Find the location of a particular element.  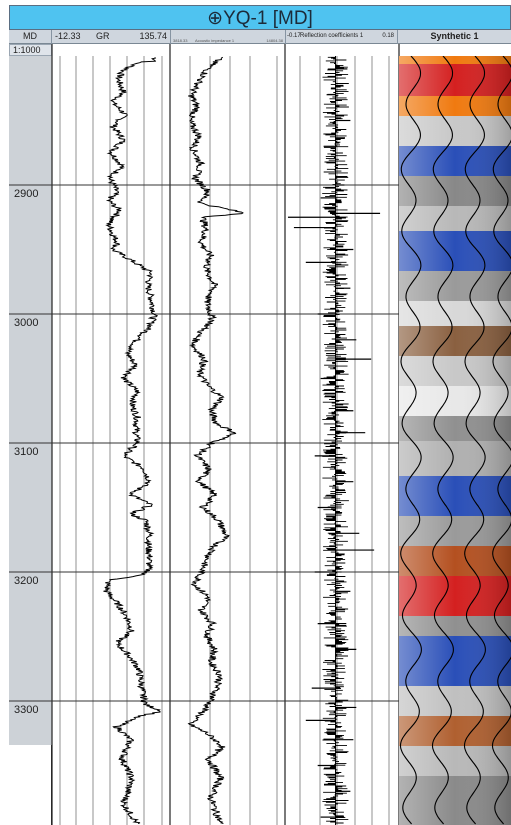

gr-max-label: 135.74 is located at coordinates (153, 36).